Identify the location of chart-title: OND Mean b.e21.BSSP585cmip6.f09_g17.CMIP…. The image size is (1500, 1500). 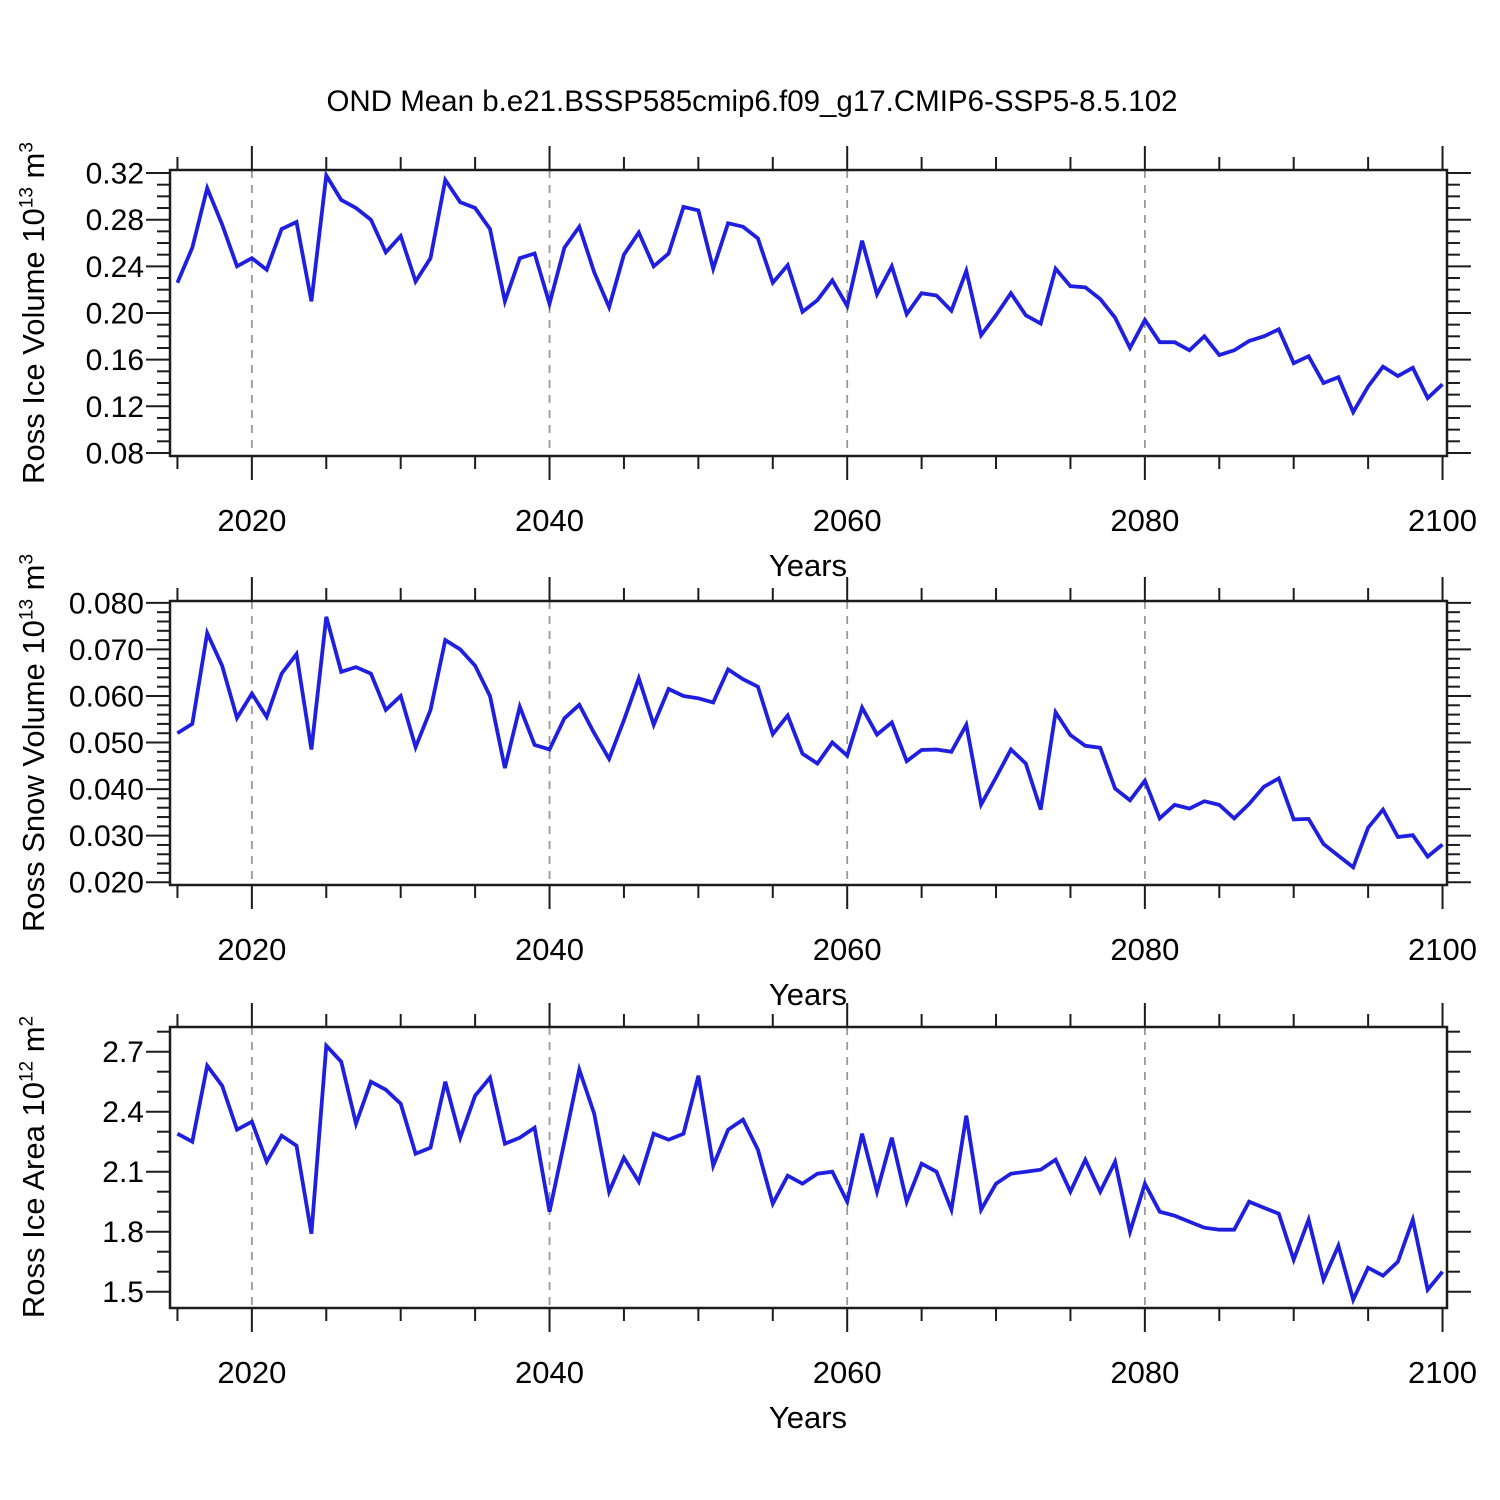
(751, 101).